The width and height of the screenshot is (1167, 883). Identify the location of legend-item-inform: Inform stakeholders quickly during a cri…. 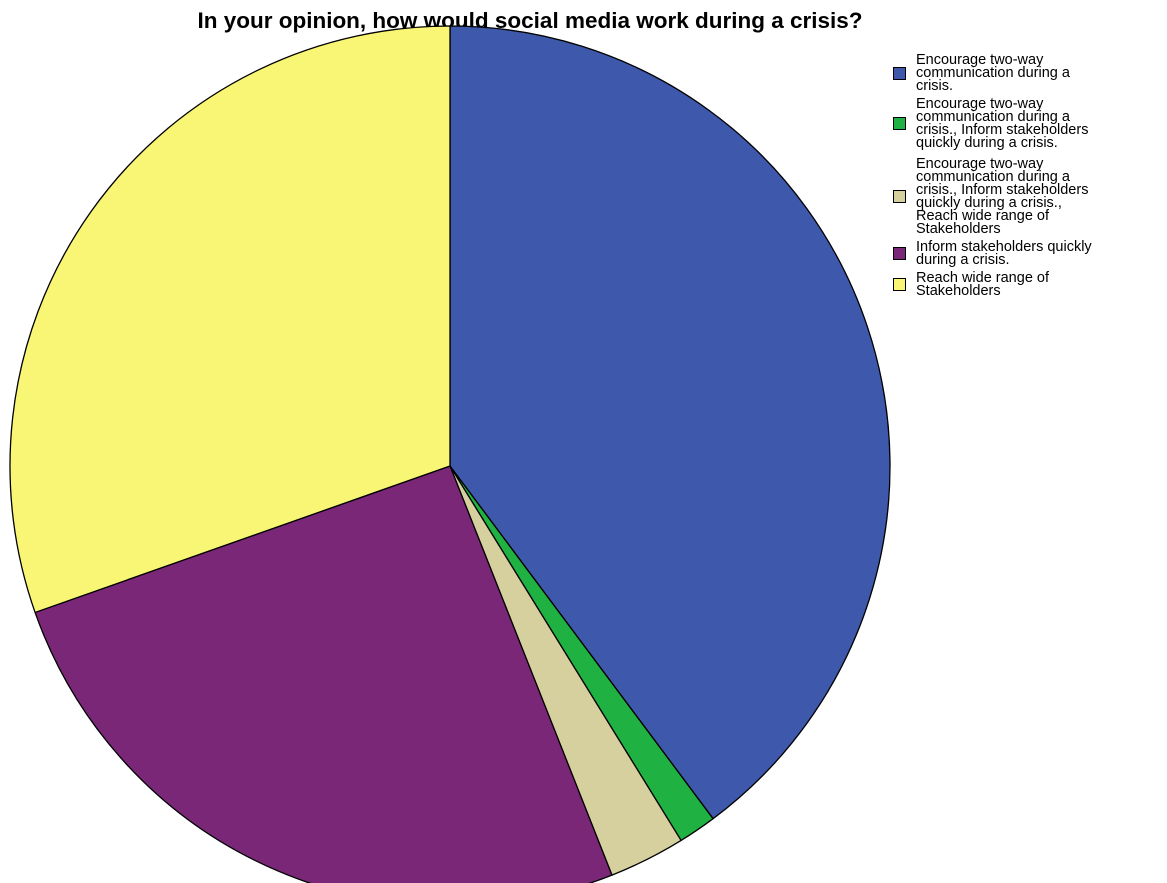
(1028, 254).